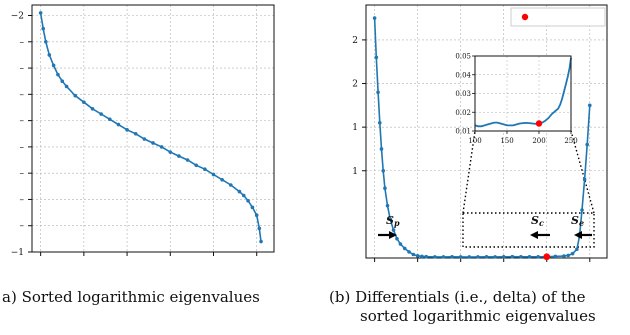  I want to click on annotation-se-label: Se, so click(577, 221).